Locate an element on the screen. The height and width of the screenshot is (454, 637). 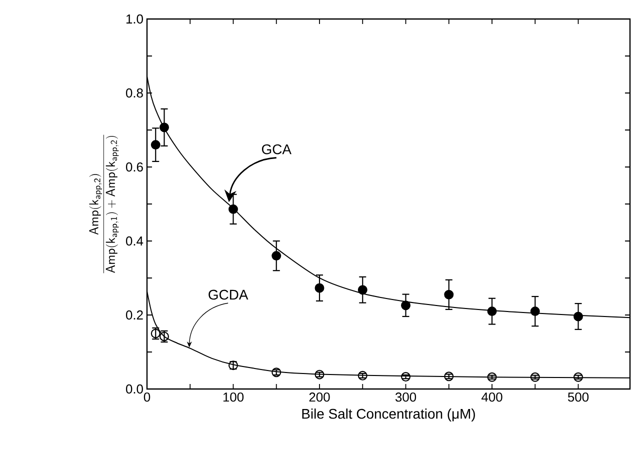
x-tick-label: 300 is located at coordinates (405, 397).